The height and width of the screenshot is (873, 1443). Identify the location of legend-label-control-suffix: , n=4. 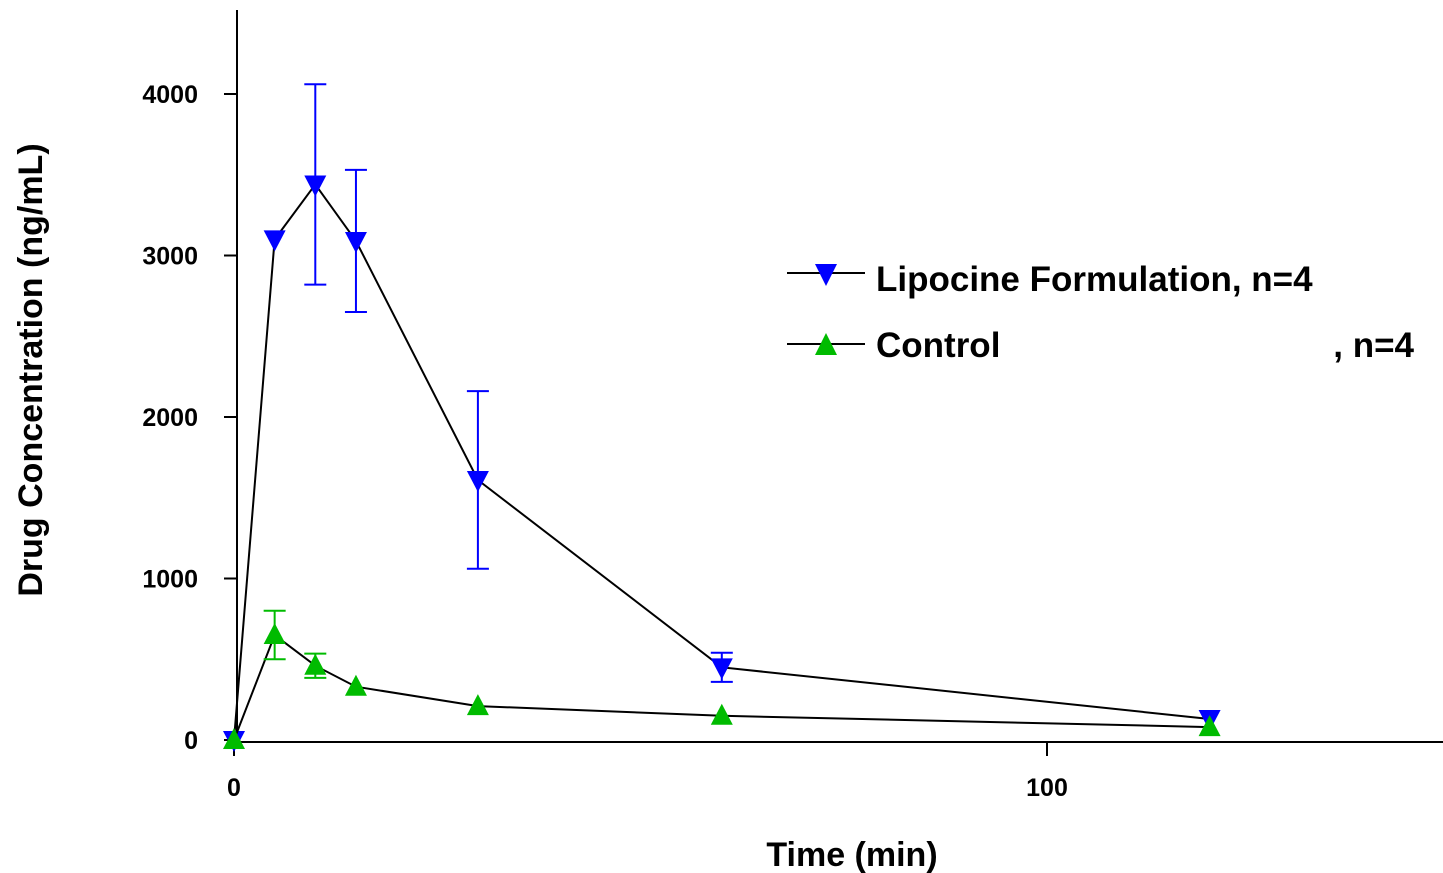
(1373, 345).